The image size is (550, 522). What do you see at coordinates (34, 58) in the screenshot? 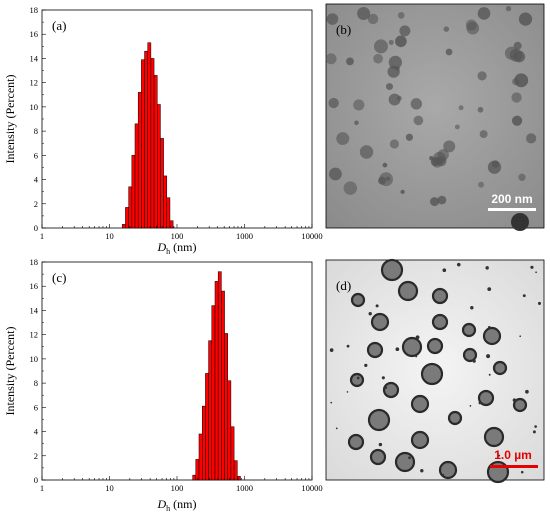
I see `y-tick-label-a-7: 14` at bounding box center [34, 58].